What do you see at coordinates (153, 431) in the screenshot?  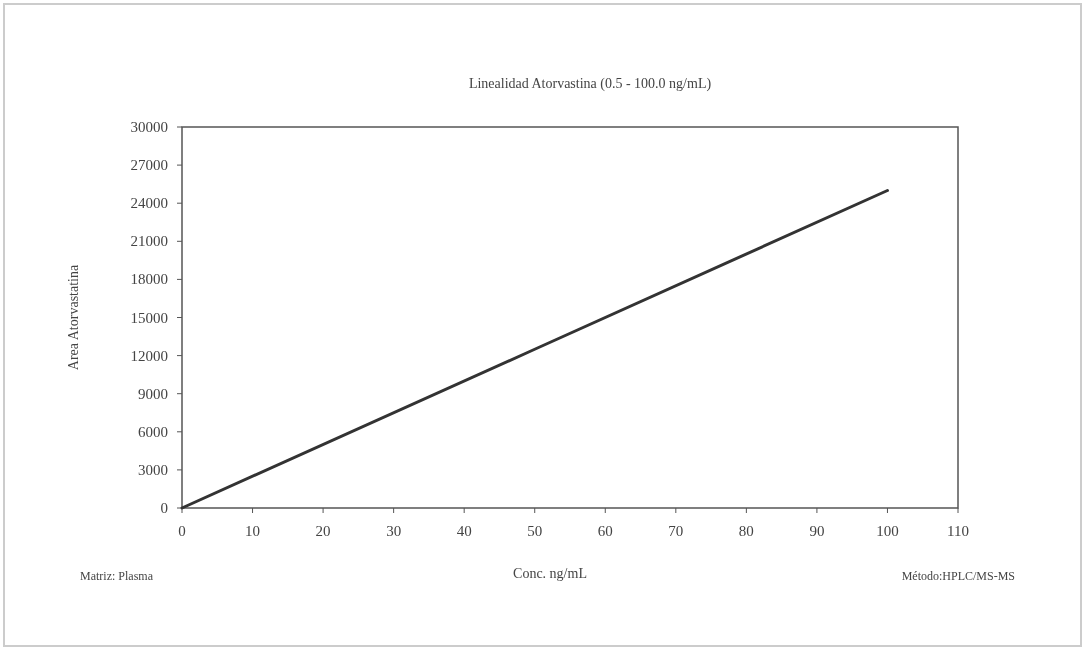 I see `y-tick-label: 6000` at bounding box center [153, 431].